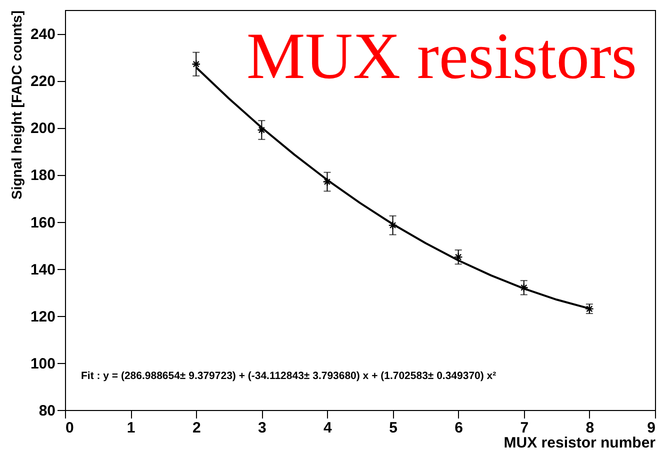  What do you see at coordinates (47, 411) in the screenshot?
I see `y-tick-label: 80` at bounding box center [47, 411].